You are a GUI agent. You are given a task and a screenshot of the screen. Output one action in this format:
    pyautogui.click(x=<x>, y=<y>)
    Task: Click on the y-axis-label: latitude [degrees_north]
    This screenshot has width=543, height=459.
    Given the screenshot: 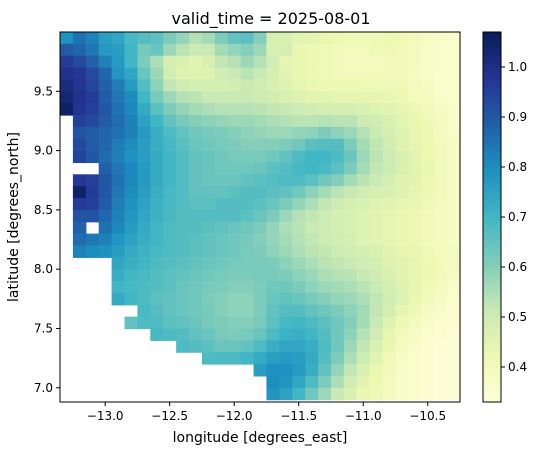 What is the action you would take?
    pyautogui.click(x=14, y=217)
    